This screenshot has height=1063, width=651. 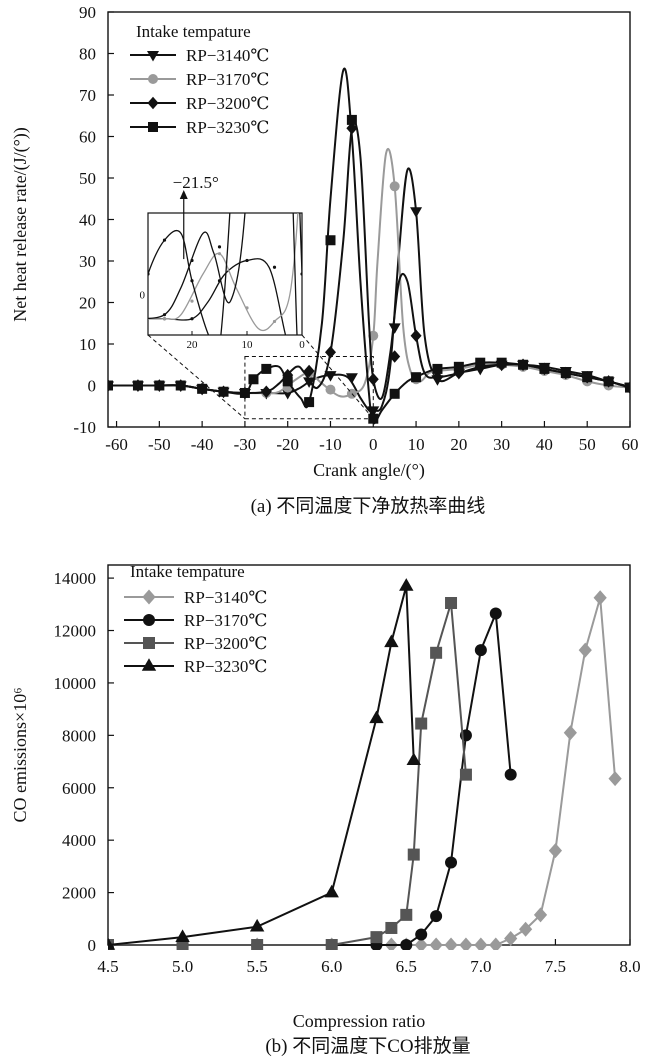 What do you see at coordinates (183, 194) in the screenshot?
I see `annotation-arrowhead` at bounding box center [183, 194].